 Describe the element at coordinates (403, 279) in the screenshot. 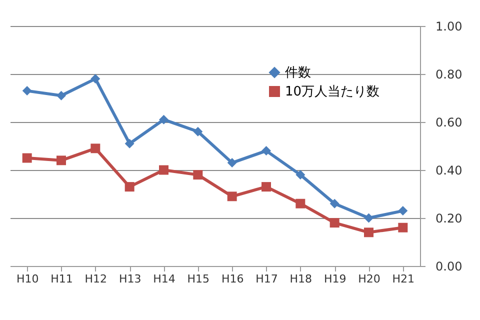

I see `x-tick-label: H21` at that location.